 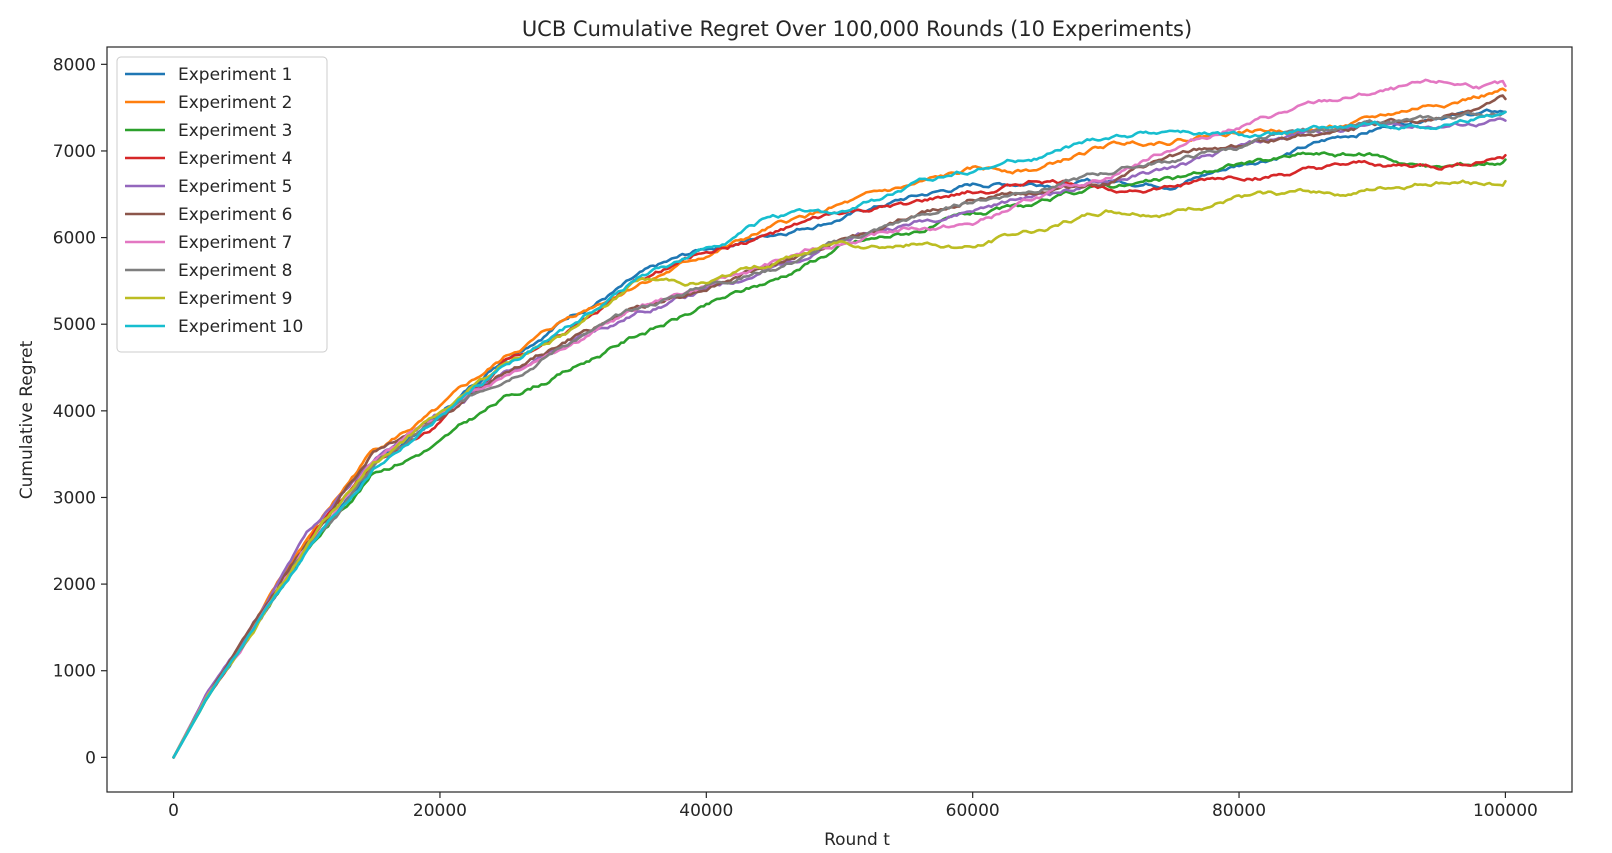 What do you see at coordinates (440, 811) in the screenshot?
I see `x-tick-label: 20000` at bounding box center [440, 811].